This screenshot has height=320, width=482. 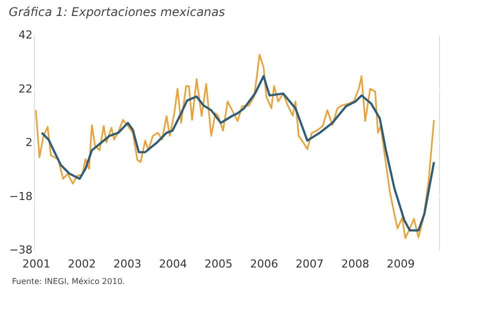 I want to click on x-tick-label: 2009, so click(x=400, y=264).